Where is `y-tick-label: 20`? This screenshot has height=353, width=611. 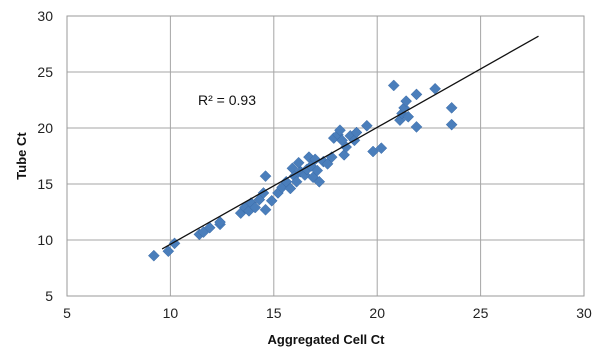
y-tick-label: 20 is located at coordinates (45, 128).